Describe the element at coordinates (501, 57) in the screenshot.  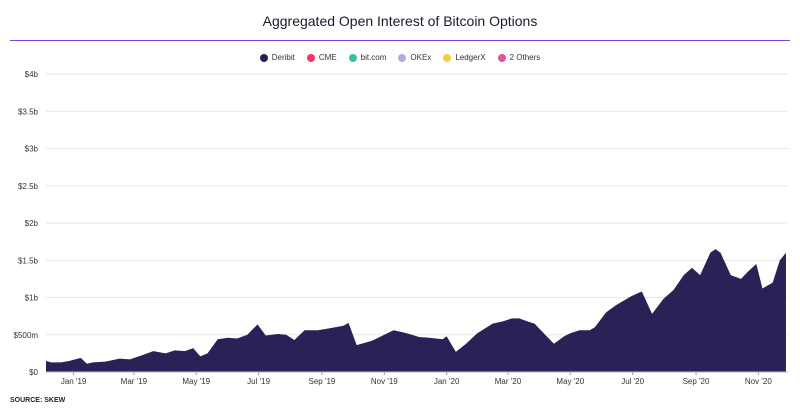
I see `legend-swatch-others` at that location.